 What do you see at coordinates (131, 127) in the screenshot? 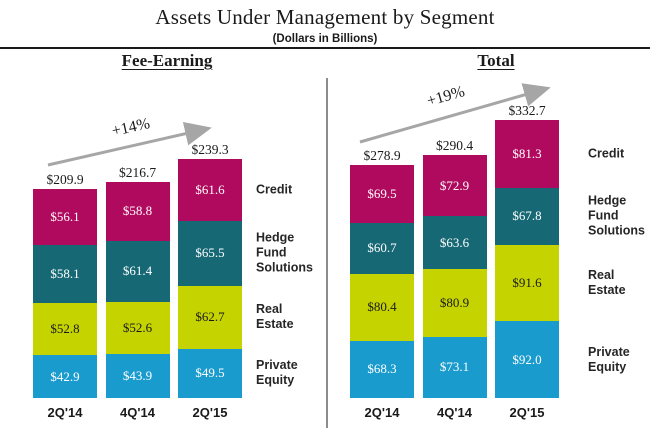
I see `growth-percent-label-left: +14%` at bounding box center [131, 127].